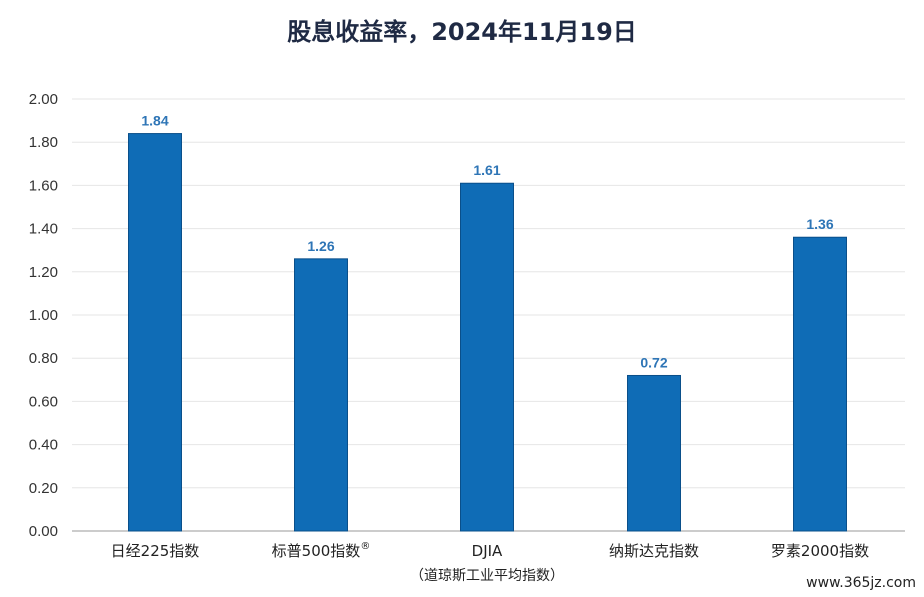  I want to click on x-tick-label: 罗素2000指数, so click(820, 551).